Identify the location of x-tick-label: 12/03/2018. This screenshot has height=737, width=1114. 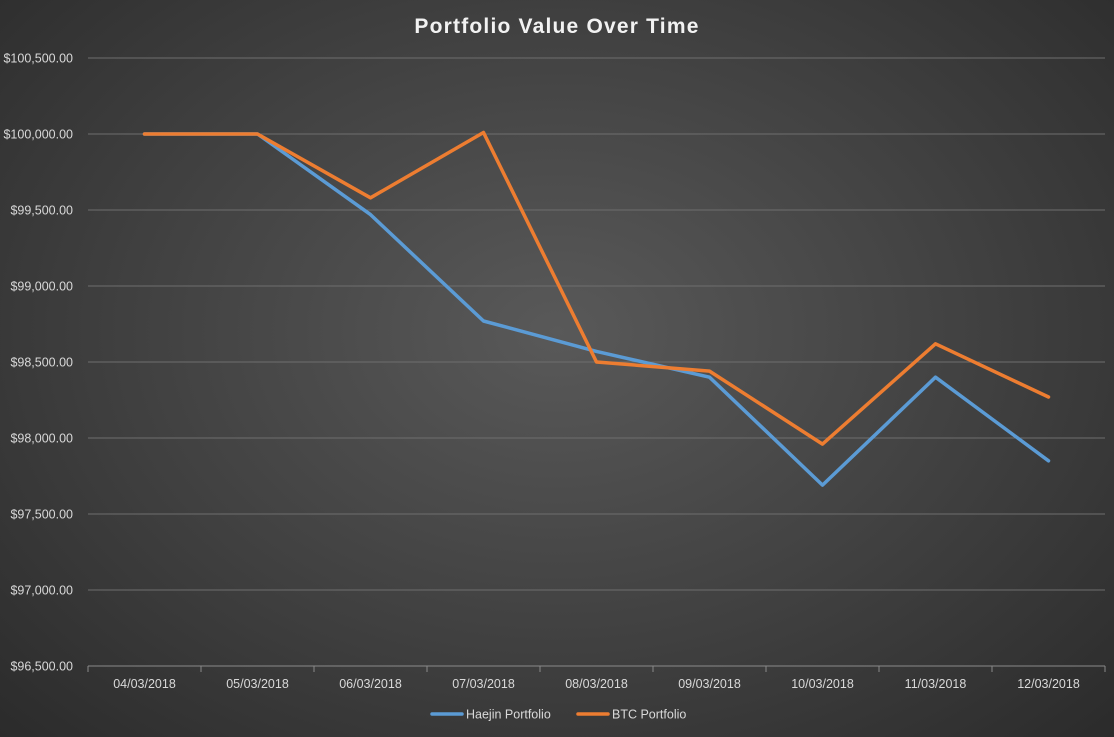
(1048, 684).